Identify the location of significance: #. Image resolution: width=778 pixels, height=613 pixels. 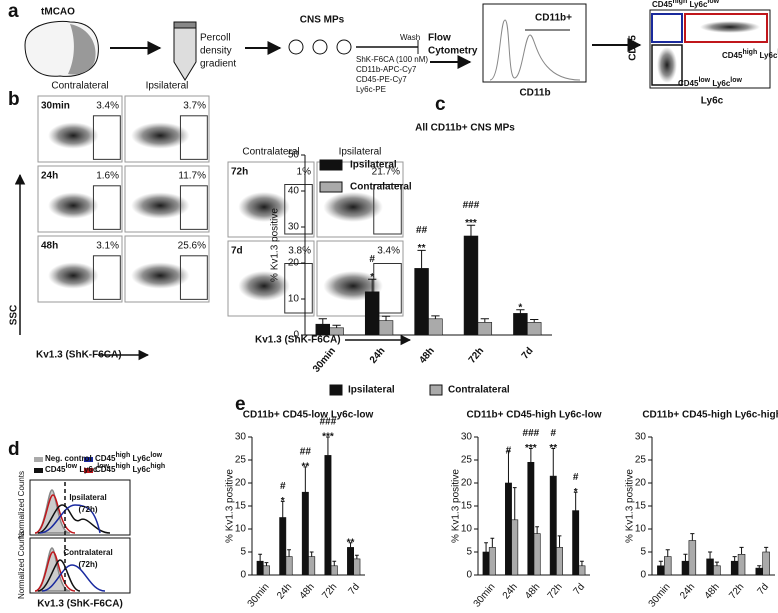
(576, 477).